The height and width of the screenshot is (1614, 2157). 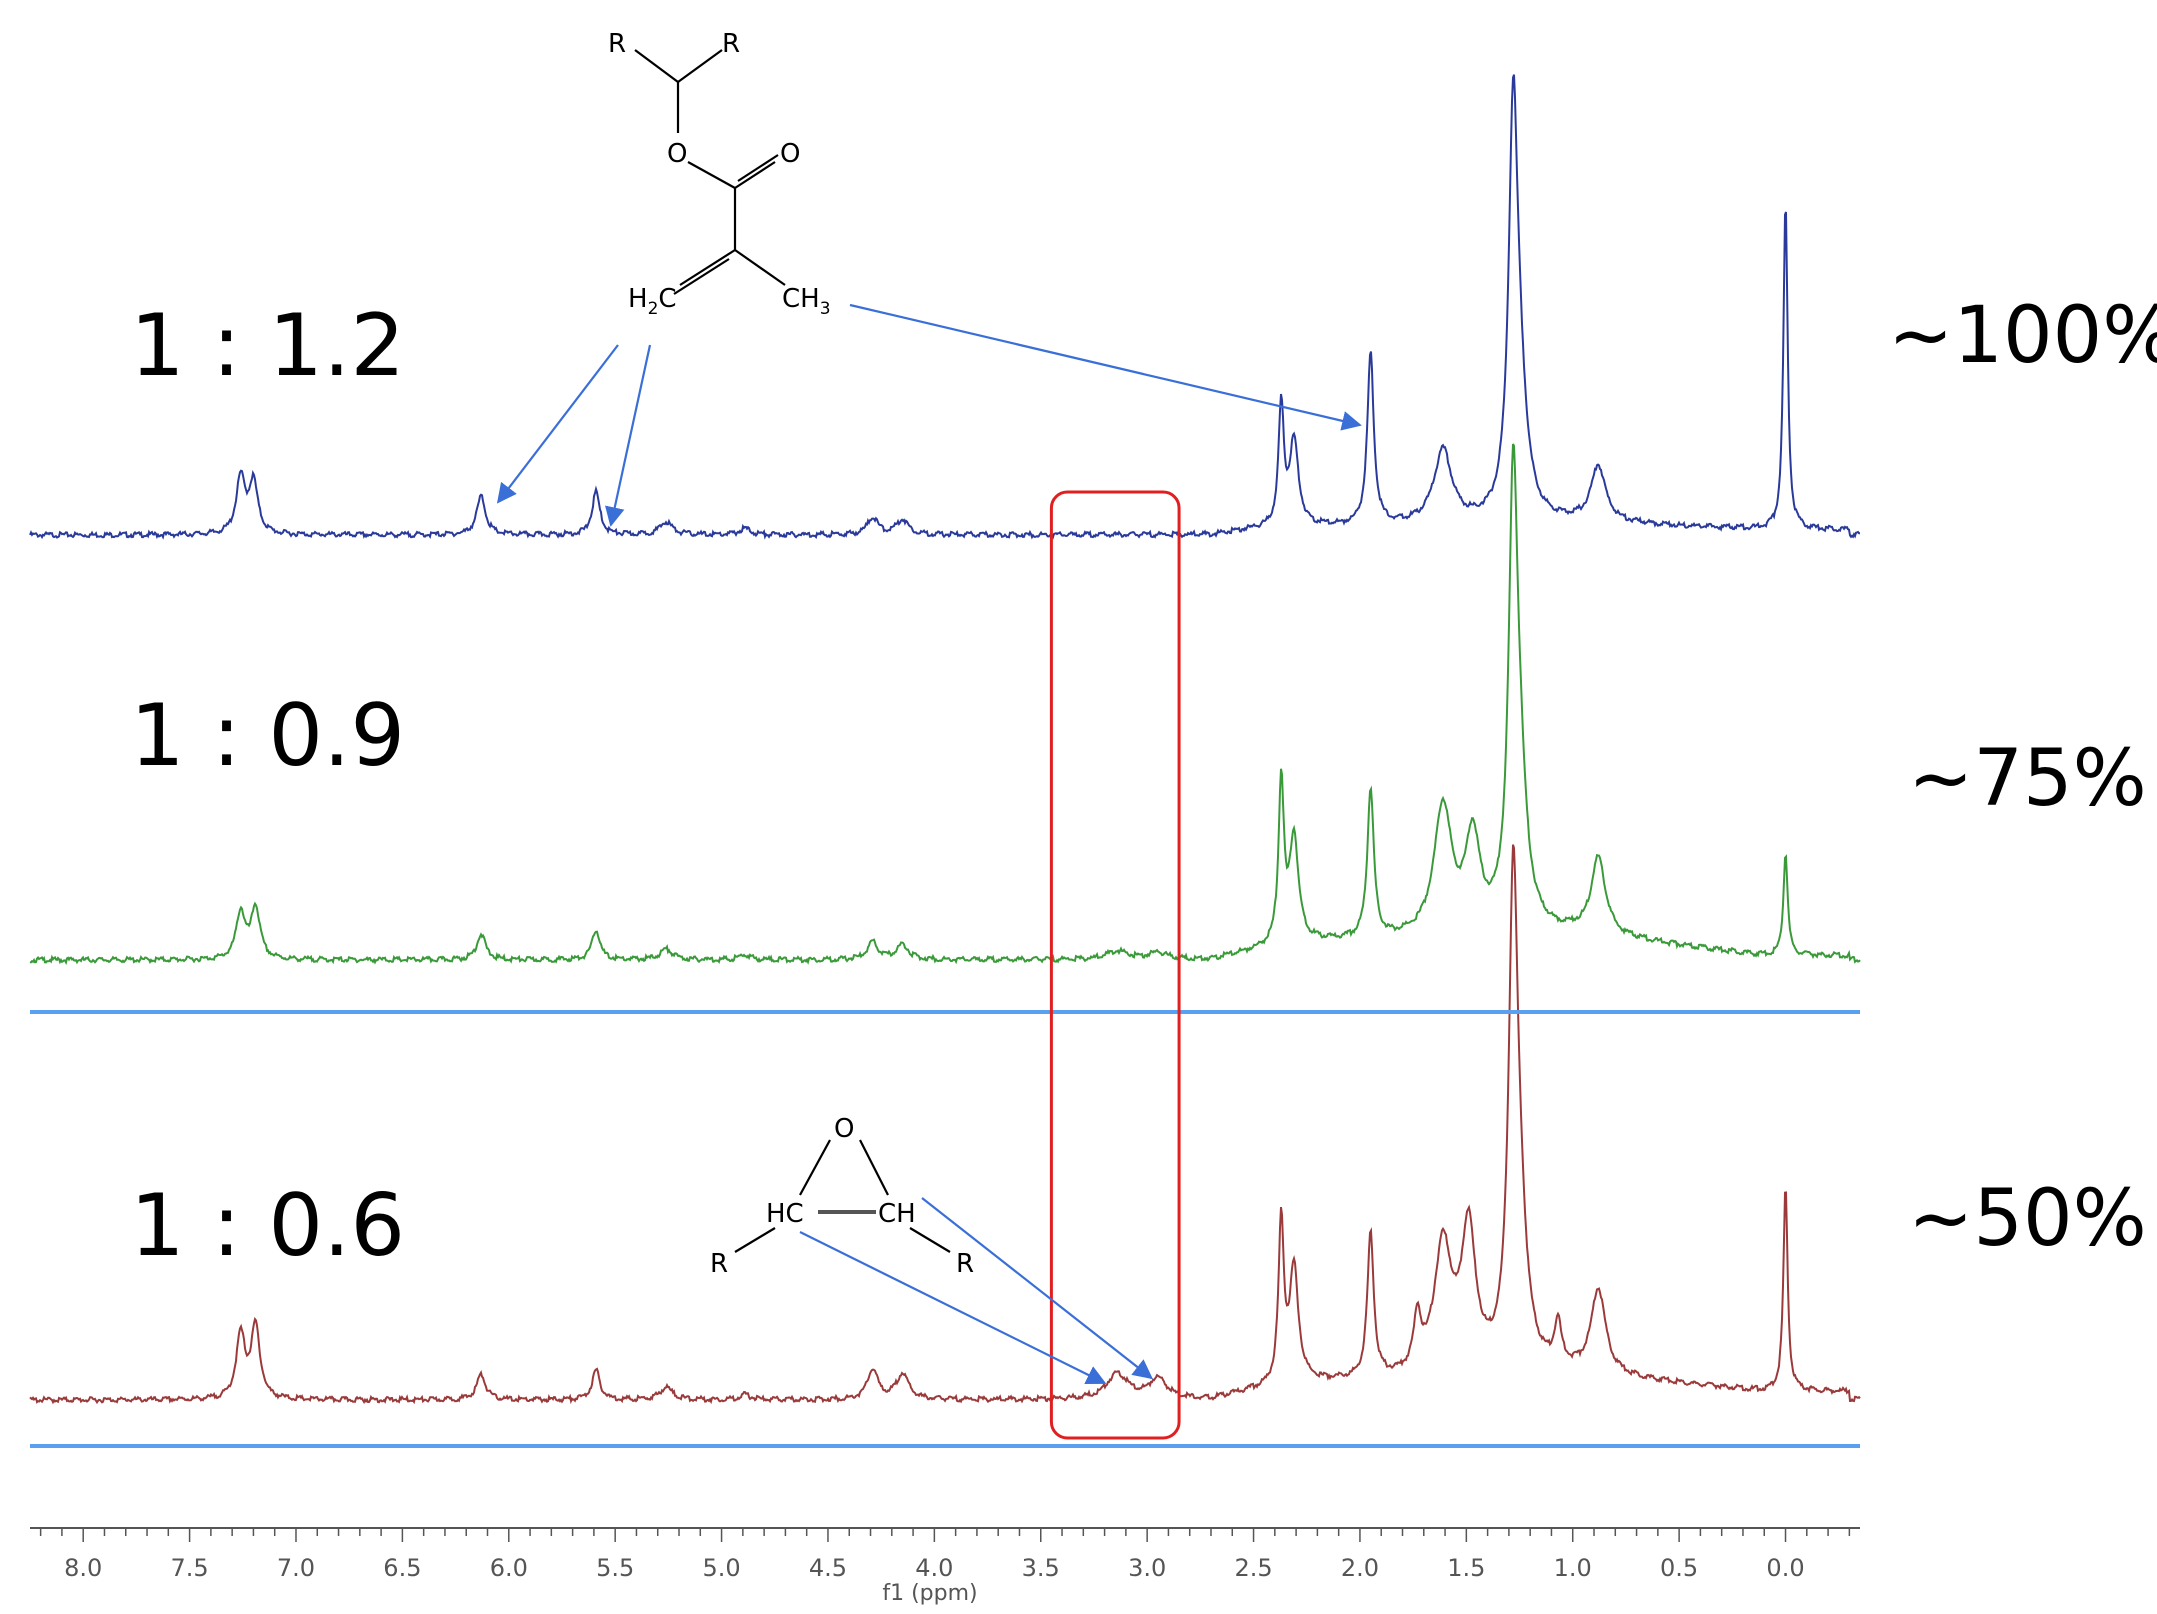 I want to click on epoxide-r-right: R, so click(x=965, y=1264).